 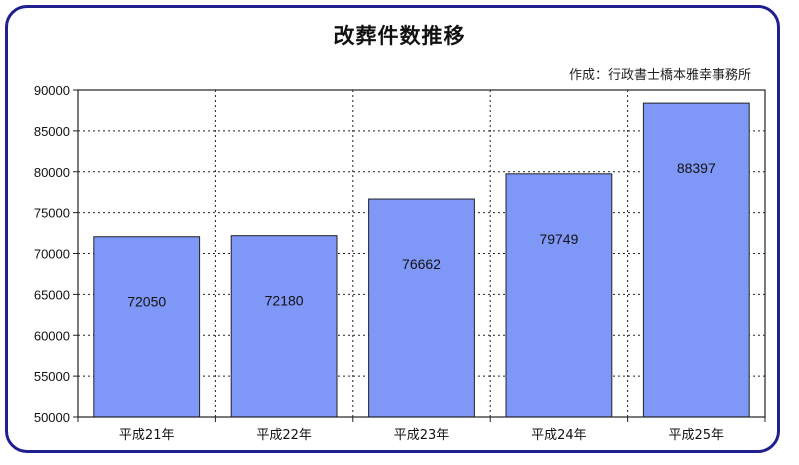 I want to click on x-tick-label: 平成23年, so click(x=422, y=435).